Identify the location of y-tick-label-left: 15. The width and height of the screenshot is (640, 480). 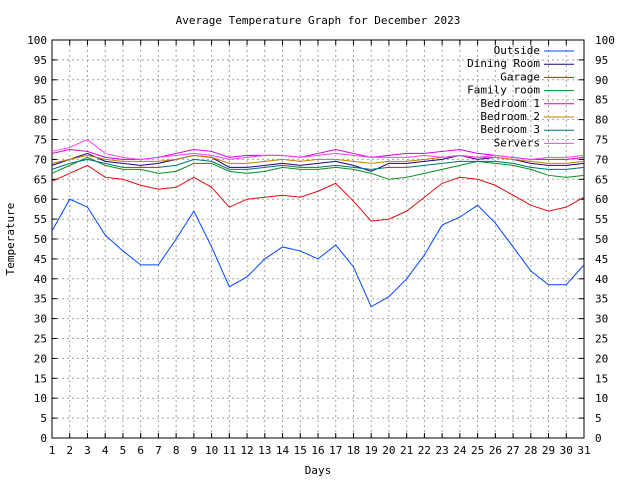
(40, 378).